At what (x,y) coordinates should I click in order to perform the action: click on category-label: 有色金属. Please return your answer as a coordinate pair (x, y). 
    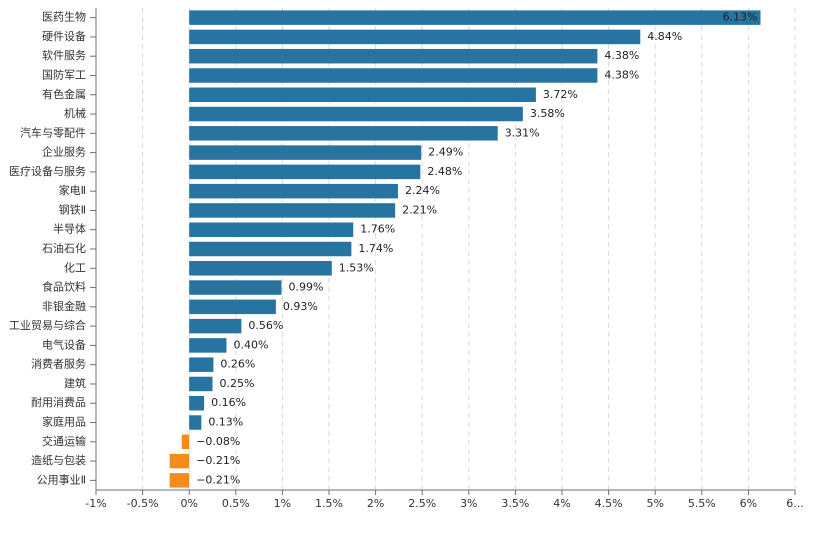
    Looking at the image, I should click on (64, 94).